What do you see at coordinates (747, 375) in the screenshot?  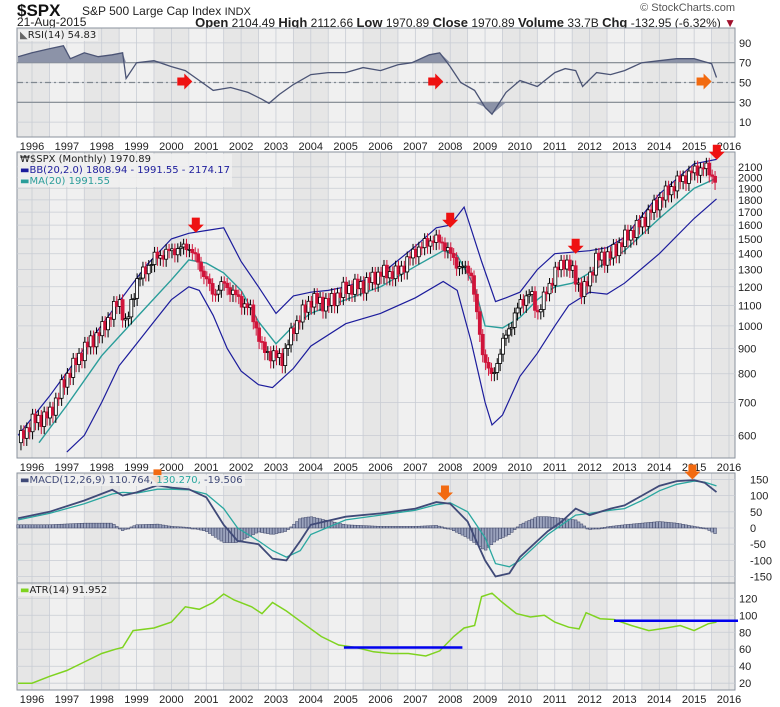 I see `y-tick-label: 800` at bounding box center [747, 375].